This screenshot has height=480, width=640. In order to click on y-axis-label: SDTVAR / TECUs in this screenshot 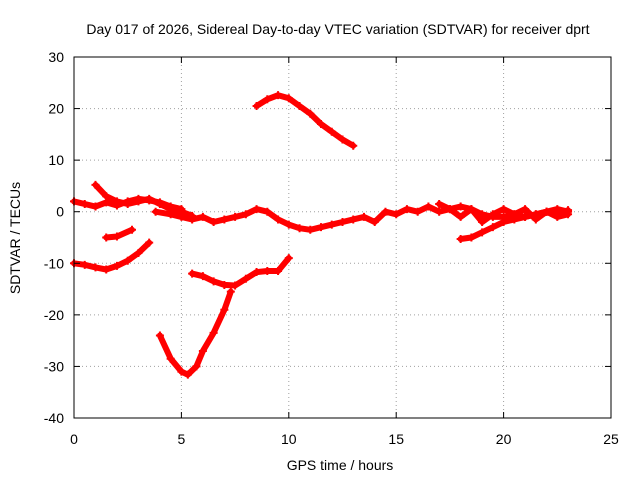, I will do `click(15, 238)`.